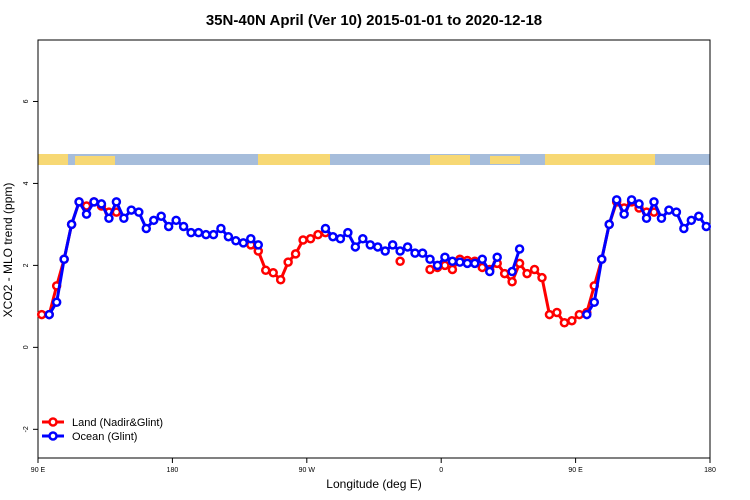 The image size is (750, 500). What do you see at coordinates (374, 159) in the screenshot?
I see `land-ocean-strip` at bounding box center [374, 159].